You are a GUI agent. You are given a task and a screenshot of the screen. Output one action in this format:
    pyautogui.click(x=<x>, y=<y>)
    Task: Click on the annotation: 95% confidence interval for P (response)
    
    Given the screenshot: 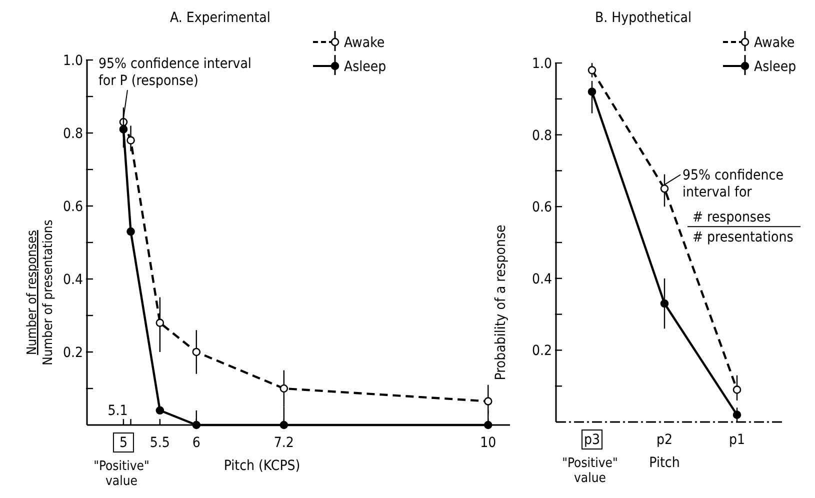 What is the action you would take?
    pyautogui.click(x=175, y=73)
    